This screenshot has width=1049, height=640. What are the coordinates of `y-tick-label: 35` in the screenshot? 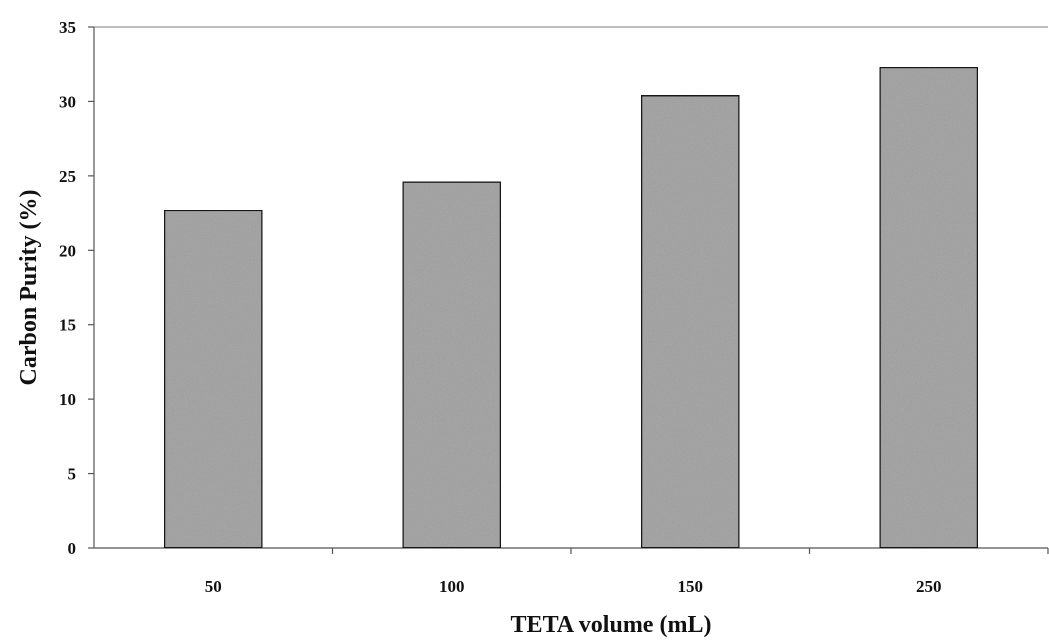 It's located at (67, 27).